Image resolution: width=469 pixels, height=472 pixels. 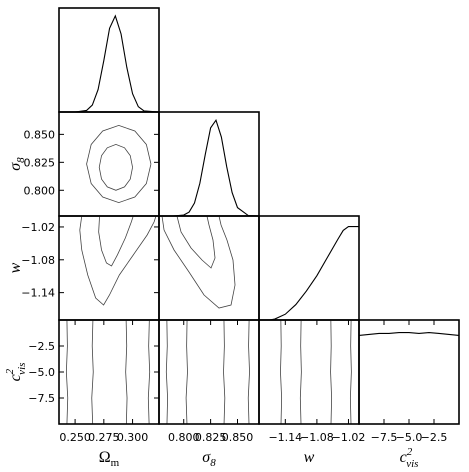 I want to click on x-tick-label: 0.850, so click(x=238, y=437).